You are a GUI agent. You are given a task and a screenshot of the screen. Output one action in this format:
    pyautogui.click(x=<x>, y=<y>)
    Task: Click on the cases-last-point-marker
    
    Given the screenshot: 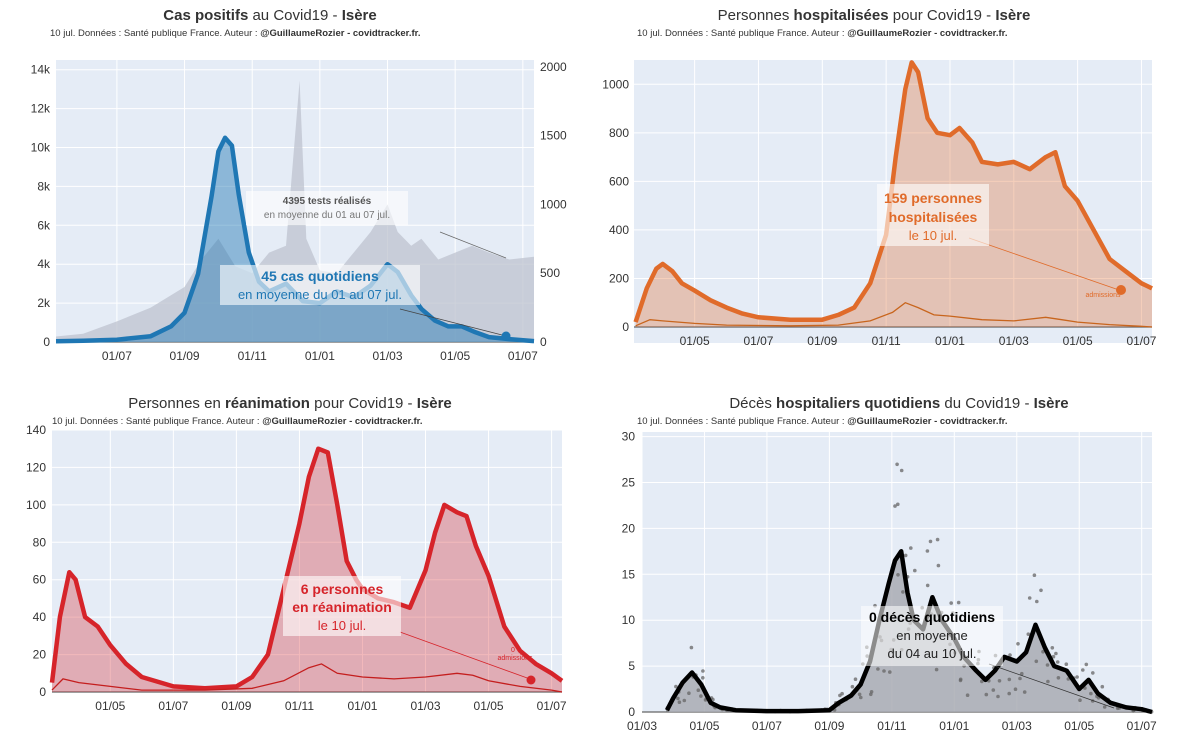 What is the action you would take?
    pyautogui.click(x=506, y=336)
    